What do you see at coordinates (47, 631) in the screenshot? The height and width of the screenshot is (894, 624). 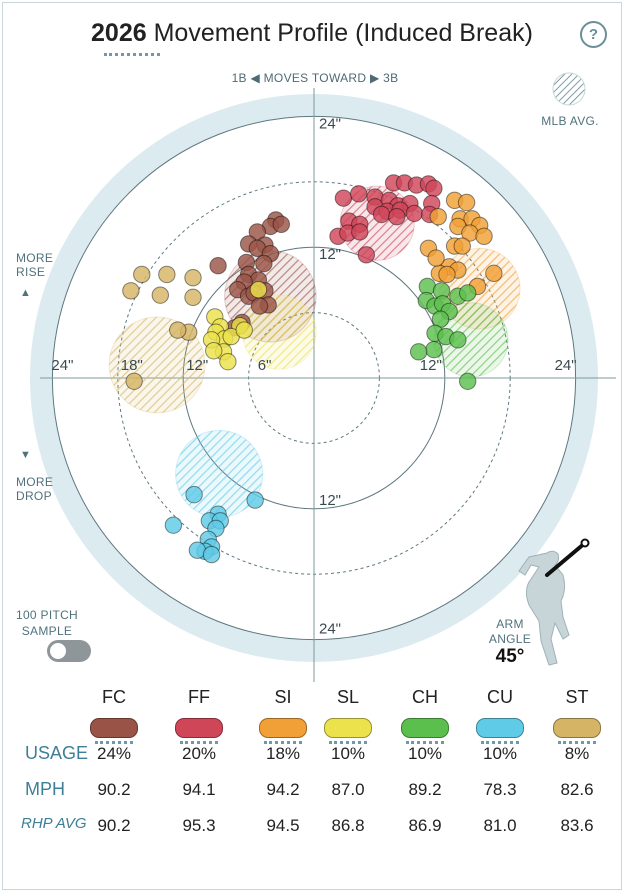 I see `sample-label-line2: SAMPLE` at bounding box center [47, 631].